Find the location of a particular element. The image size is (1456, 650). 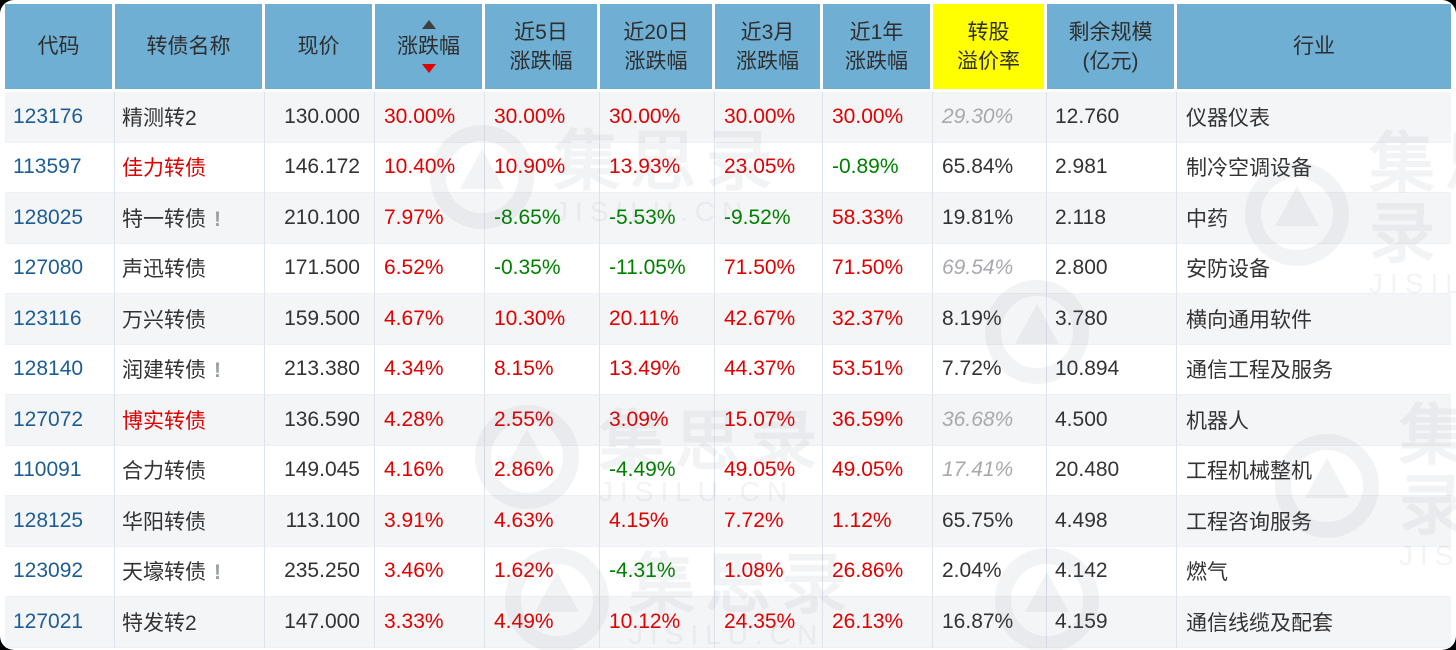

industry-cell: 通信工程及服务 is located at coordinates (1314, 369).